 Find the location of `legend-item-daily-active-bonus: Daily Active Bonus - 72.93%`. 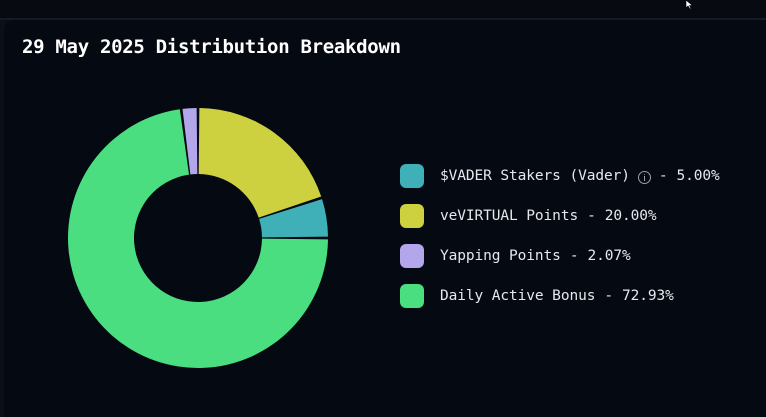

legend-item-daily-active-bonus: Daily Active Bonus - 72.93% is located at coordinates (560, 296).